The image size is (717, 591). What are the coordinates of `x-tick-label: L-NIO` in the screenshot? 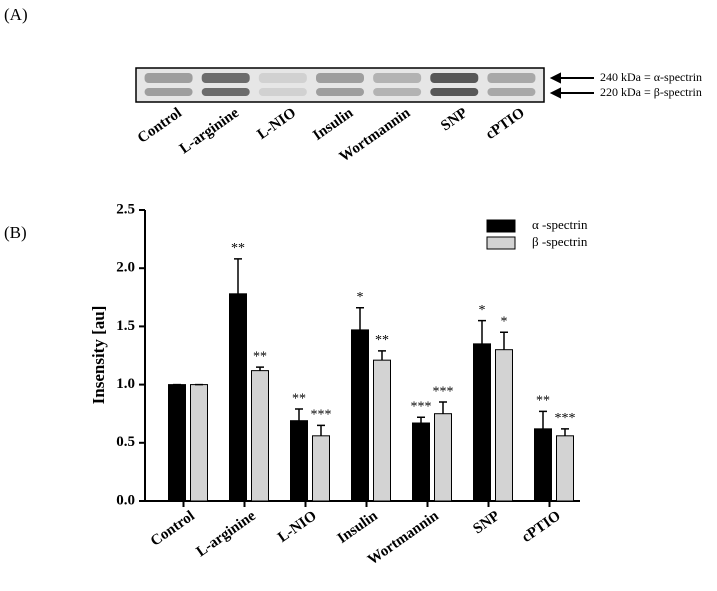 It's located at (297, 527).